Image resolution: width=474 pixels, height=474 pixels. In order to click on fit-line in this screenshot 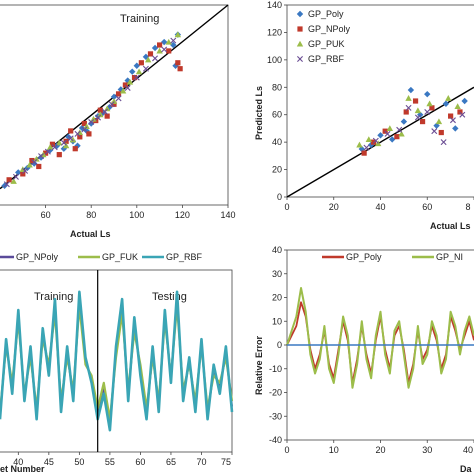, I will do `click(380, 142)`.